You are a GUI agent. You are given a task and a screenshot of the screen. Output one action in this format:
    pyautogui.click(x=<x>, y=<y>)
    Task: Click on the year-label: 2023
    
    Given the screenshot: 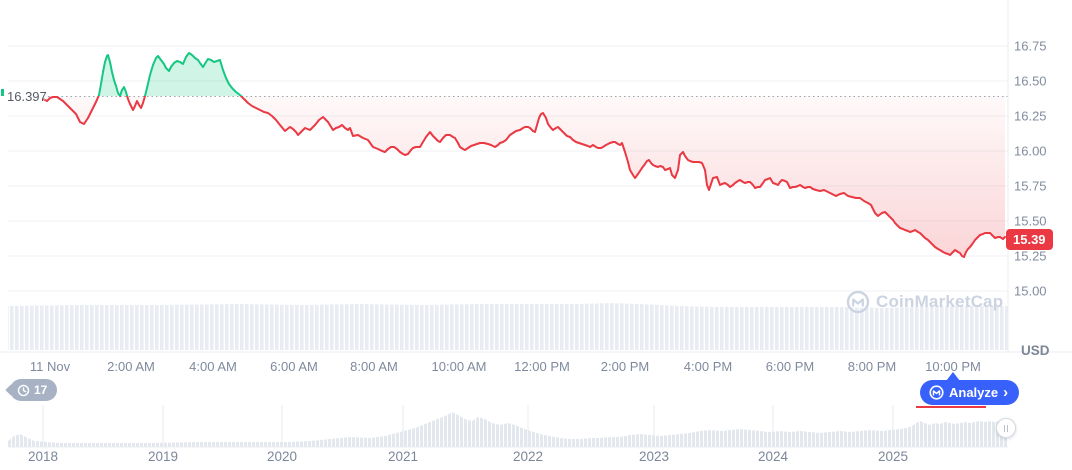 What is the action you would take?
    pyautogui.click(x=654, y=456)
    